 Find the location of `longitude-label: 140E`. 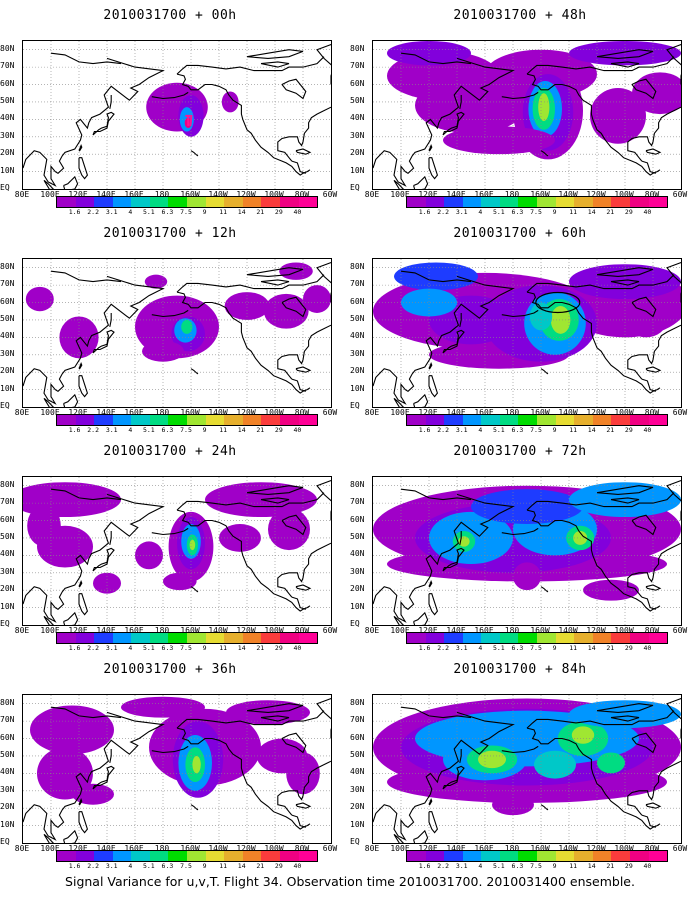

longitude-label: 140E is located at coordinates (456, 630).